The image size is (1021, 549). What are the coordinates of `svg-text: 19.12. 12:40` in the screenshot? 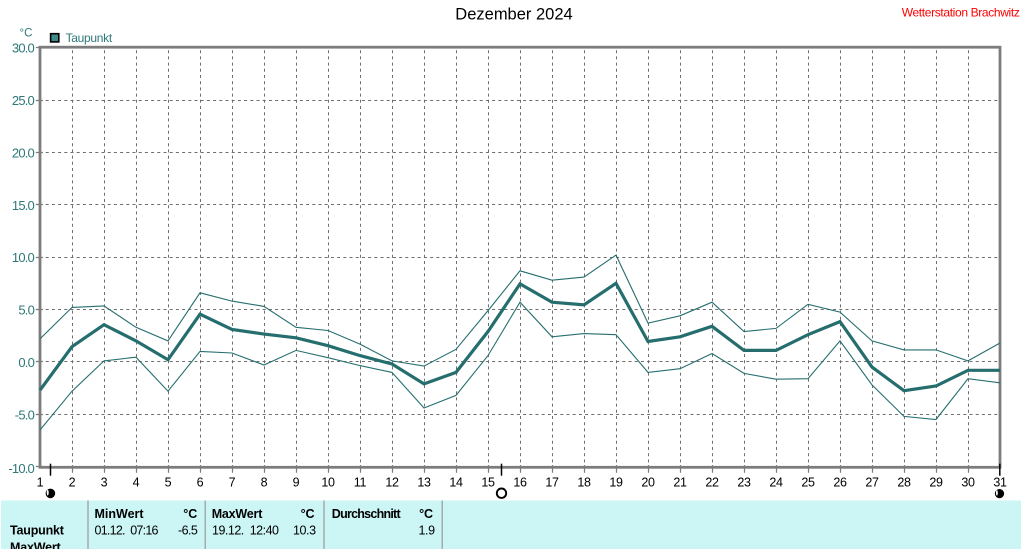 It's located at (245, 531).